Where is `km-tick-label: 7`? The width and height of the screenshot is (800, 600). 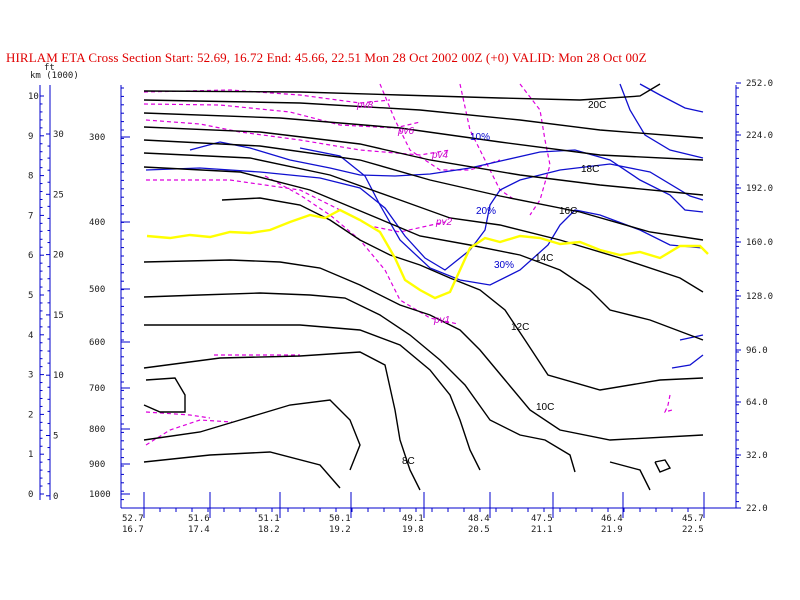
km-tick-label: 7 is located at coordinates (30, 216).